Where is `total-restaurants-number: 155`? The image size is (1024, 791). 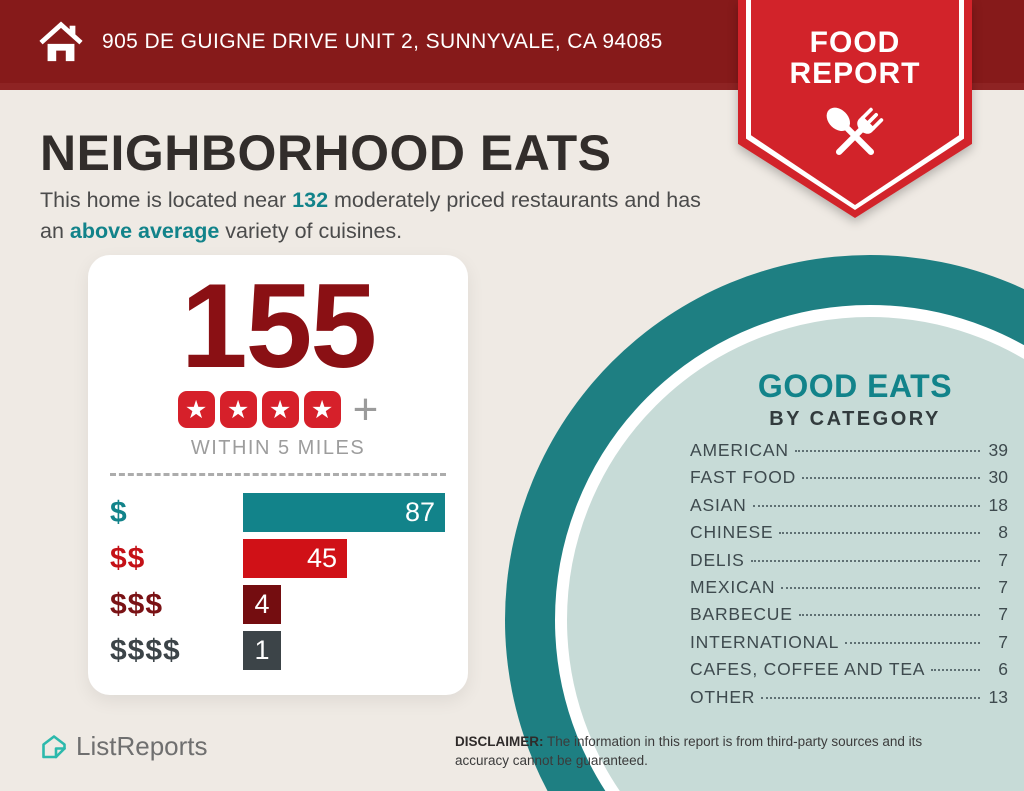
total-restaurants-number: 155 is located at coordinates (278, 326).